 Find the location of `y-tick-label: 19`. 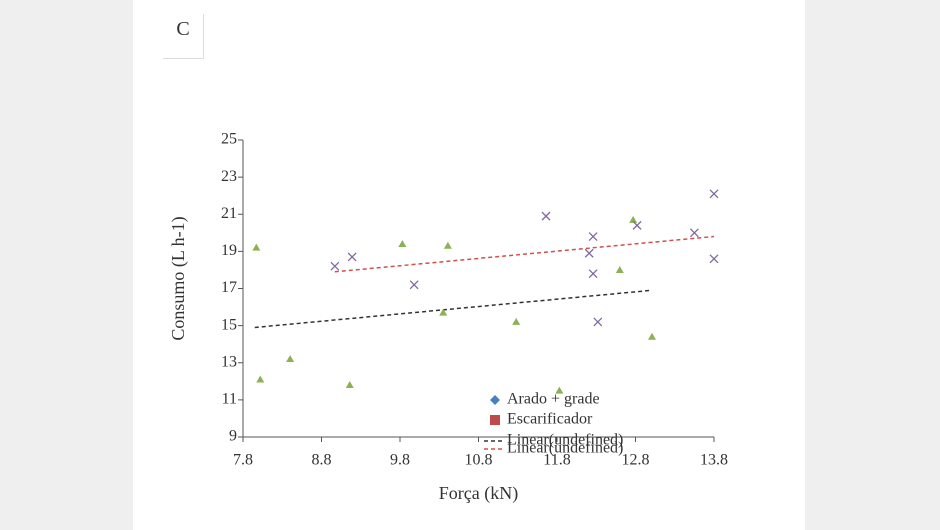

y-tick-label: 19 is located at coordinates (229, 250).